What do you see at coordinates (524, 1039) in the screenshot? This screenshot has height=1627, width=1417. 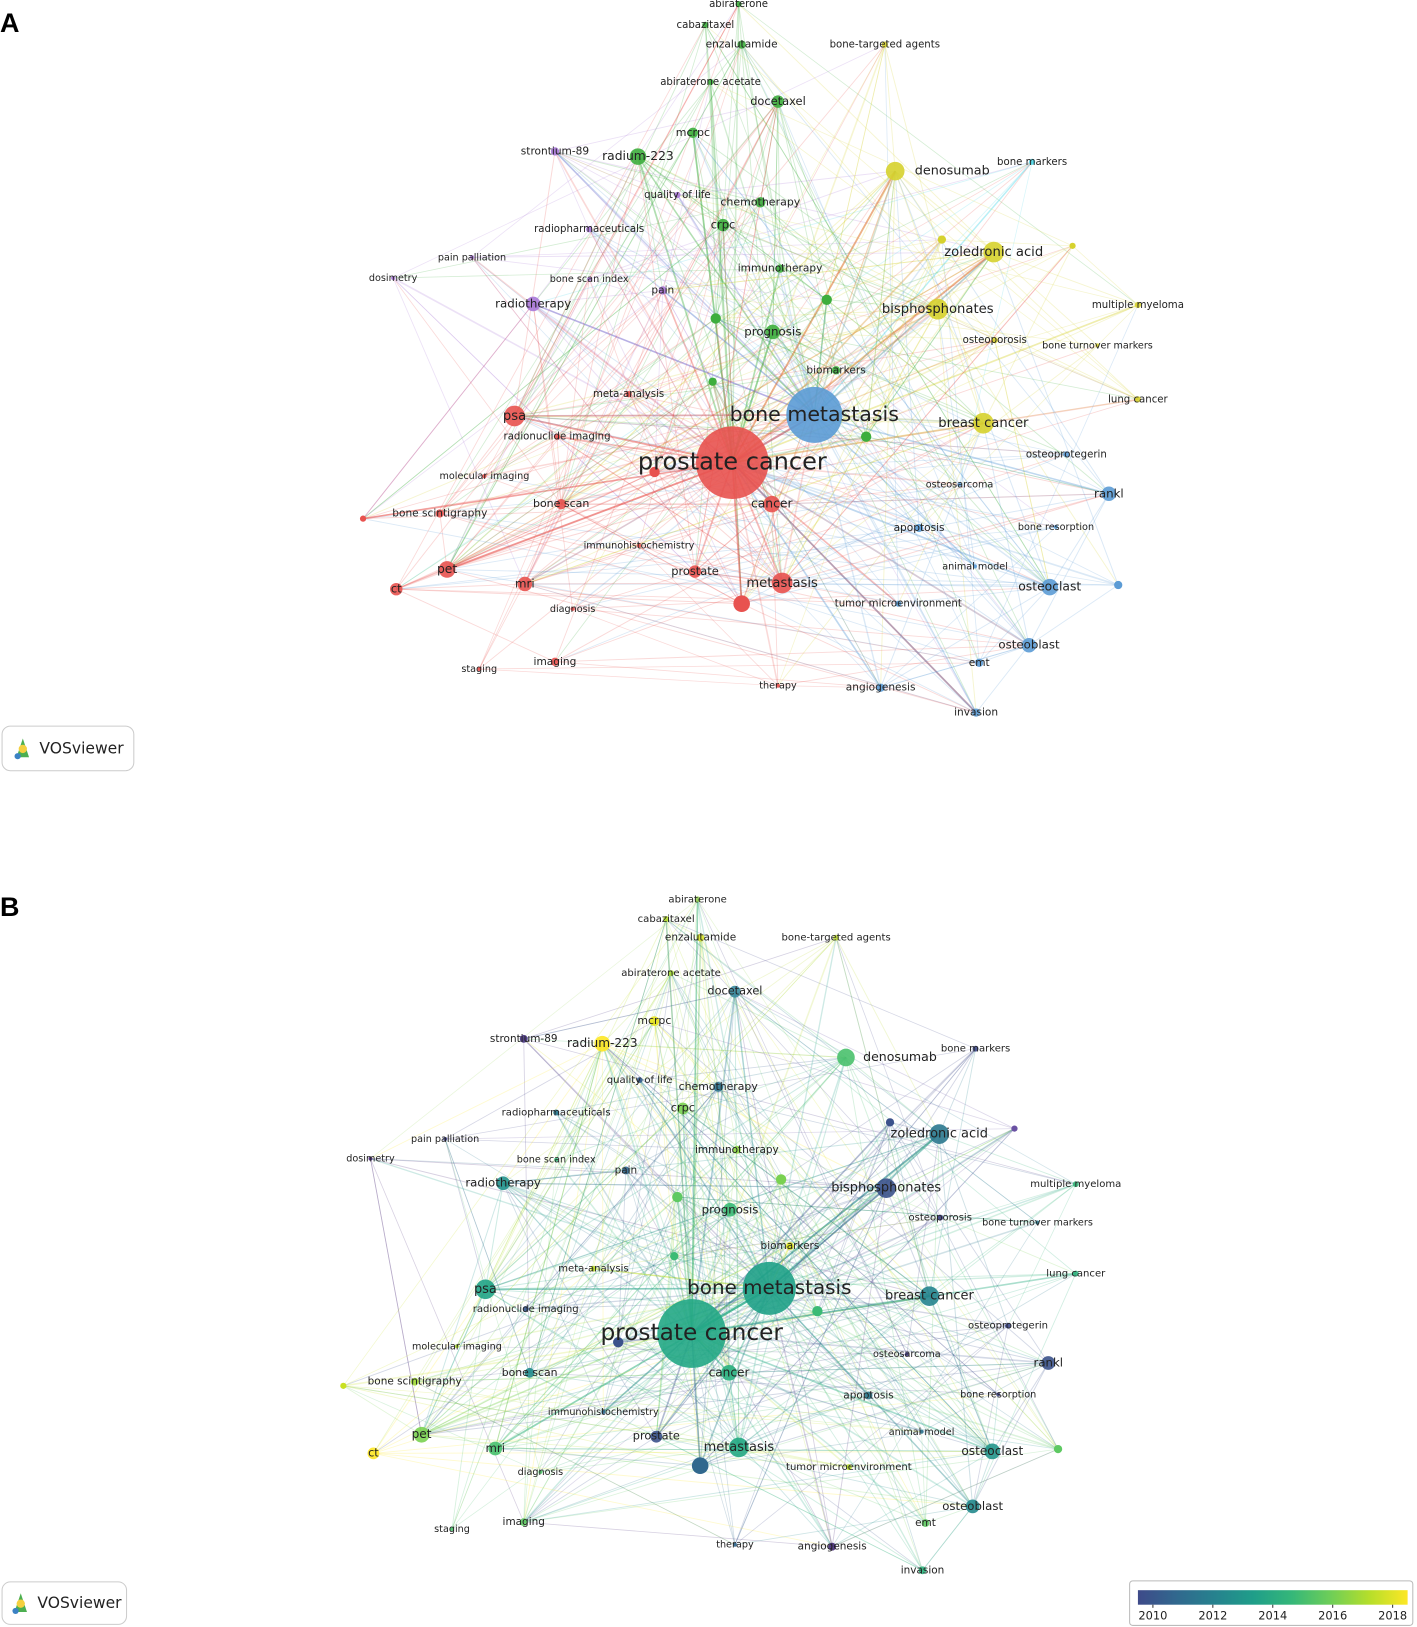 I see `node-label: strontium-89` at bounding box center [524, 1039].